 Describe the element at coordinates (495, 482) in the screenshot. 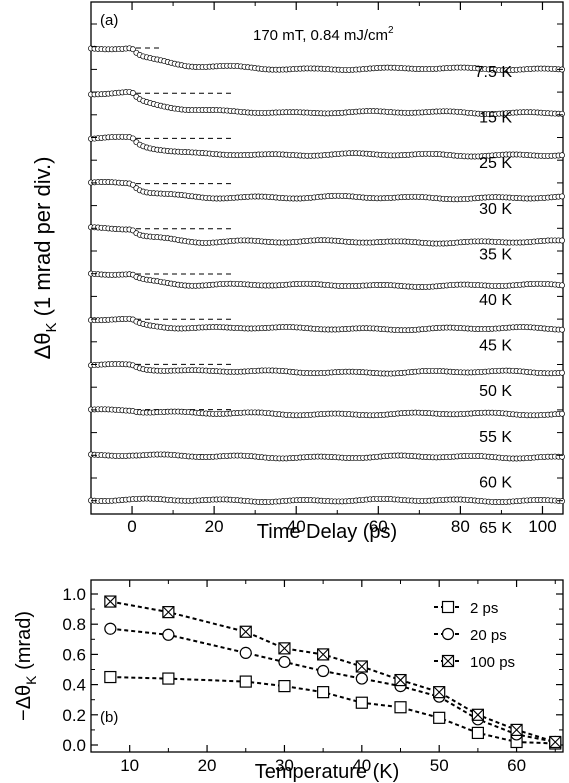

I see `trace-label: 60 K` at that location.